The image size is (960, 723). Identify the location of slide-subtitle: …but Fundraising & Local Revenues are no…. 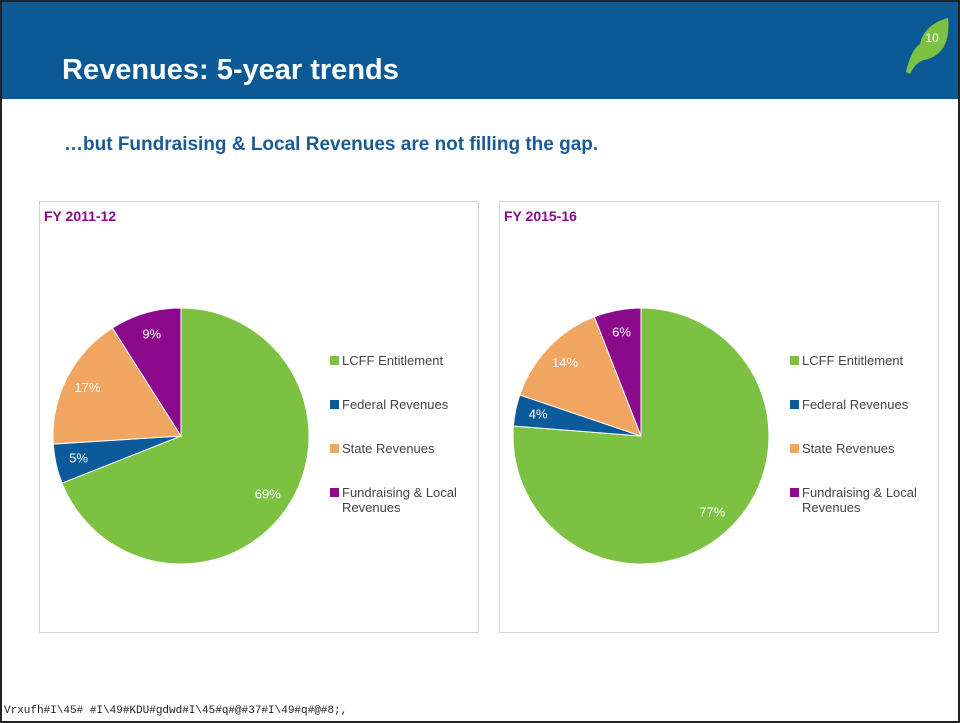
(331, 144).